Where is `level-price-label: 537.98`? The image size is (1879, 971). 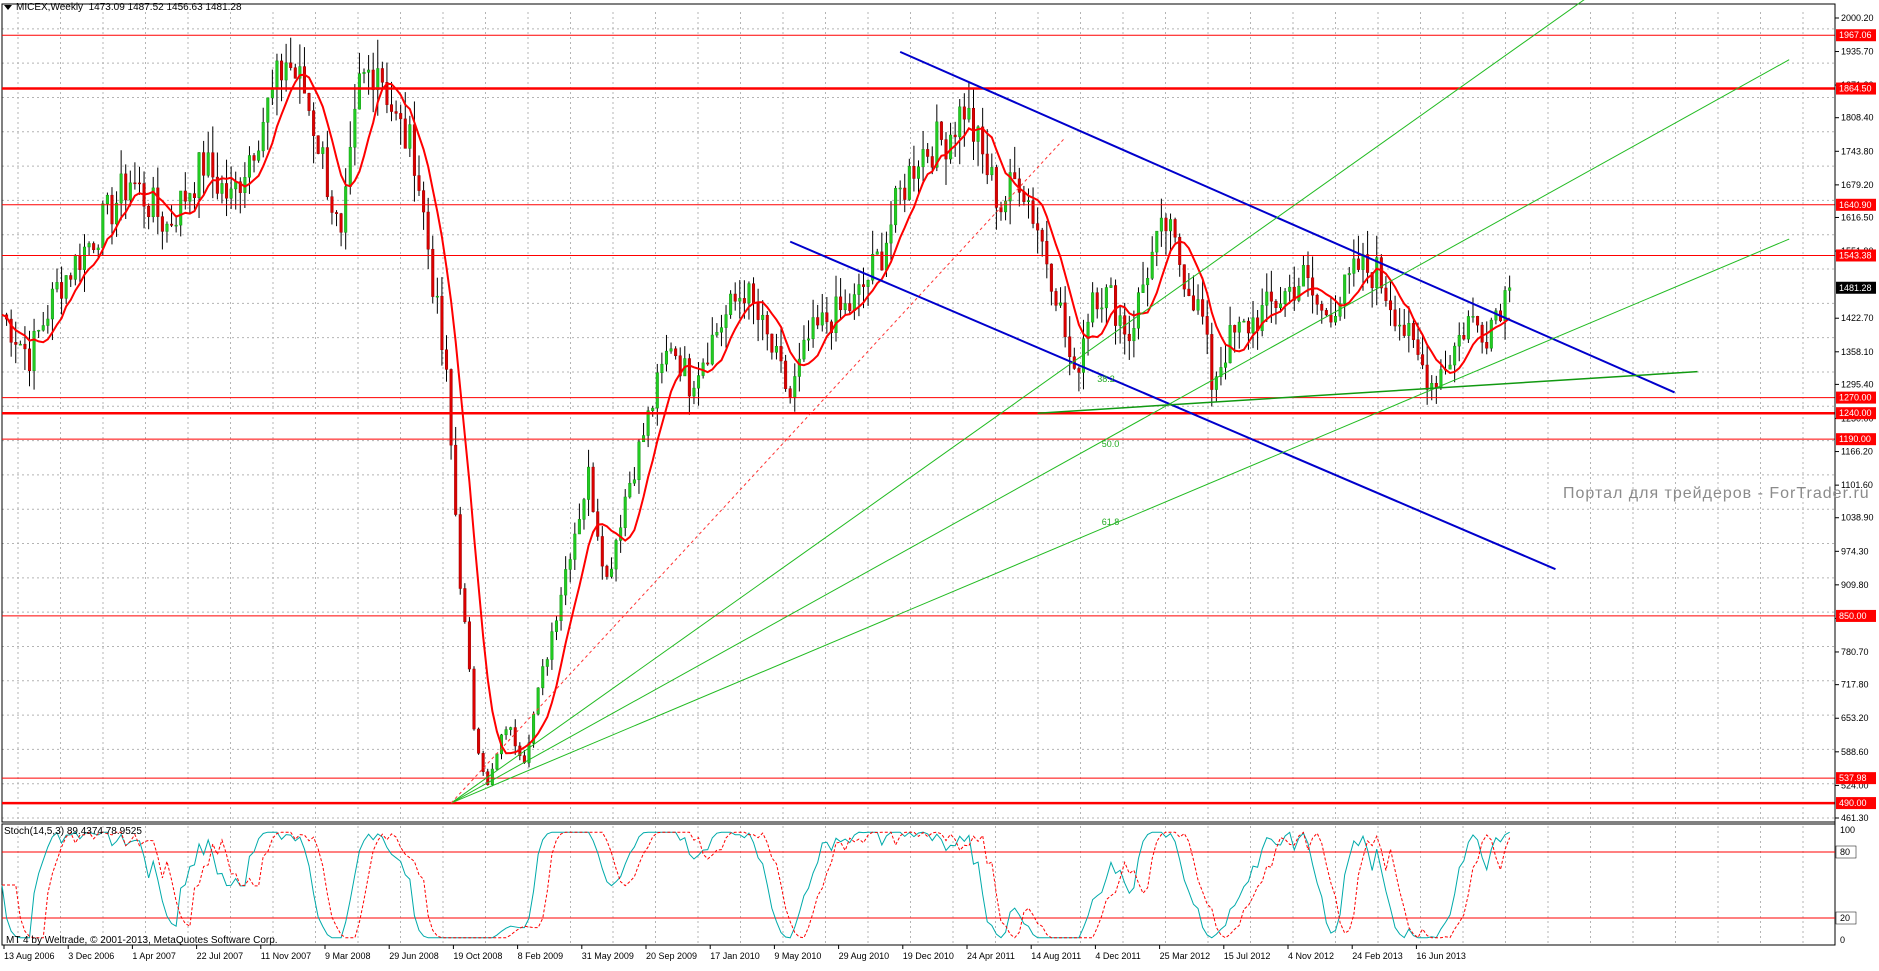
level-price-label: 537.98 is located at coordinates (1853, 778).